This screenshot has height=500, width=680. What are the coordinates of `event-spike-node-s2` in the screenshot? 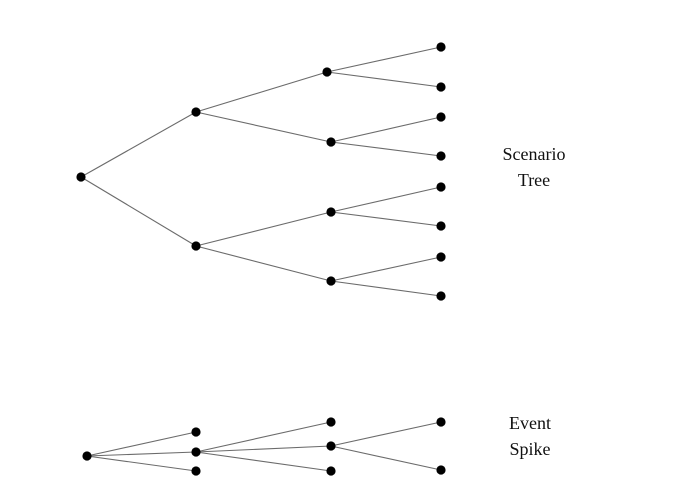 It's located at (196, 452).